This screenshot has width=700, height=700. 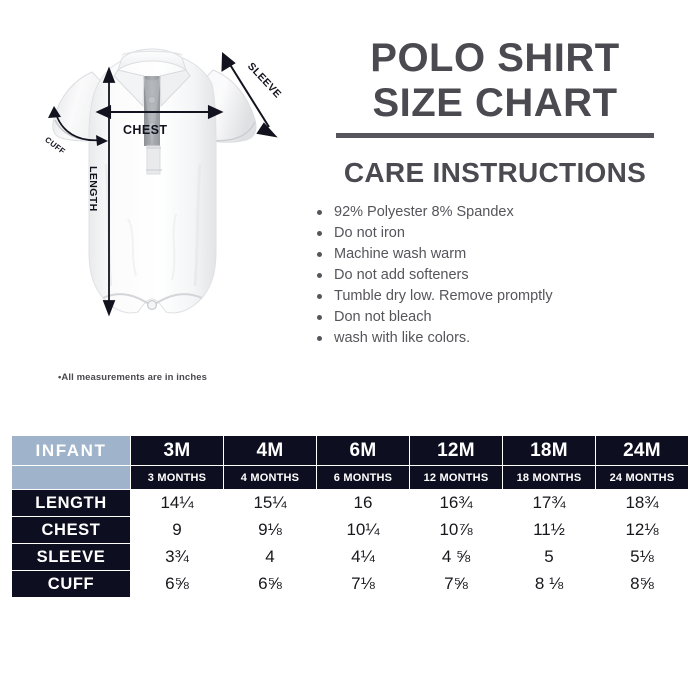 I want to click on months-header-cell: 18 MONTHS, so click(x=549, y=477).